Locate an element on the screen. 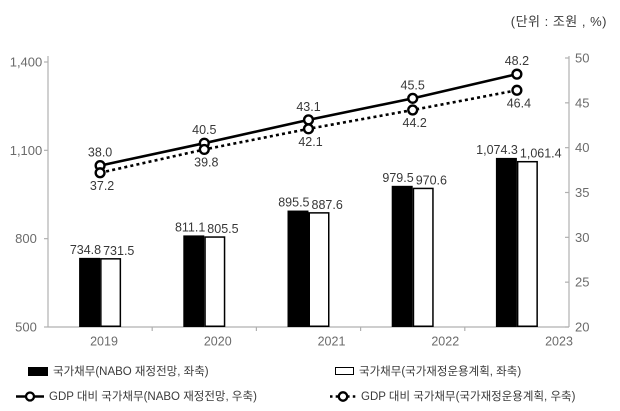 Image resolution: width=620 pixels, height=411 pixels. legend-item-line-plan: GDP 대비 국가채무(국가재정운용계획, 우축) is located at coordinates (452, 396).